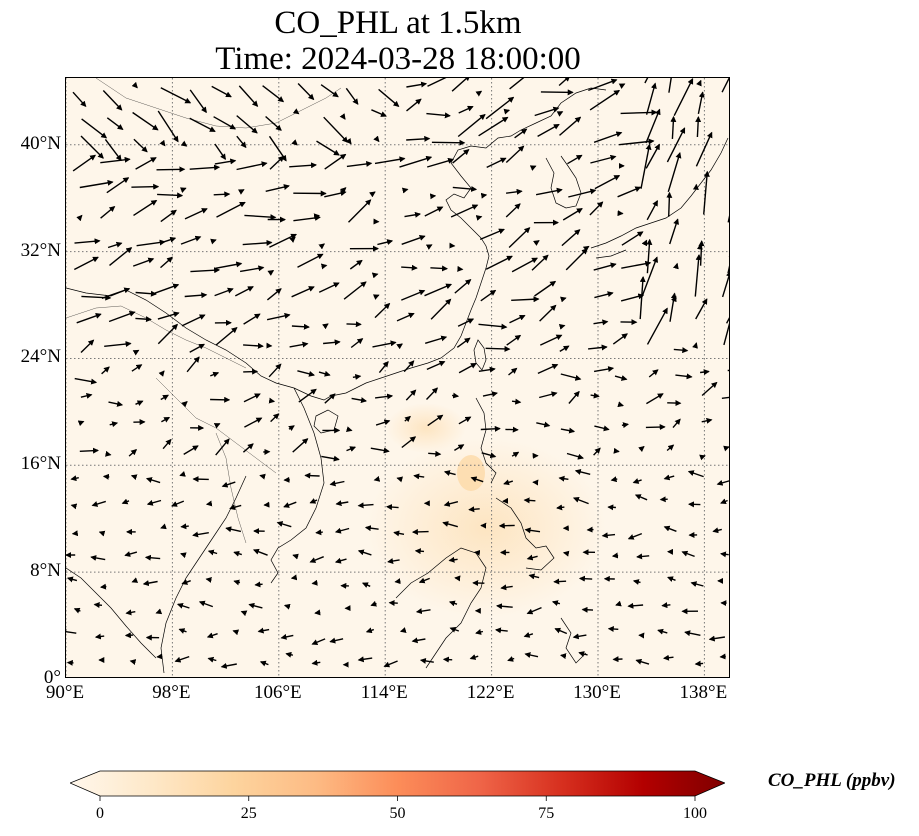 This screenshot has height=836, width=919. What do you see at coordinates (471, 473) in the screenshot?
I see `concentration-hotspot` at bounding box center [471, 473].